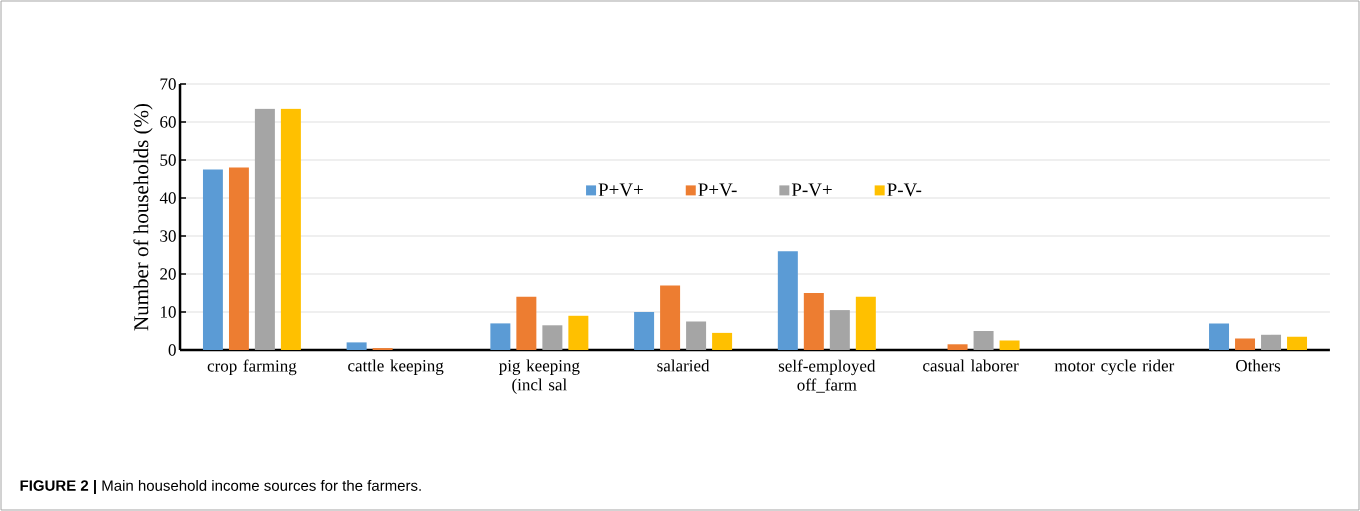  What do you see at coordinates (717, 190) in the screenshot?
I see `legend-label: P+V-` at bounding box center [717, 190].